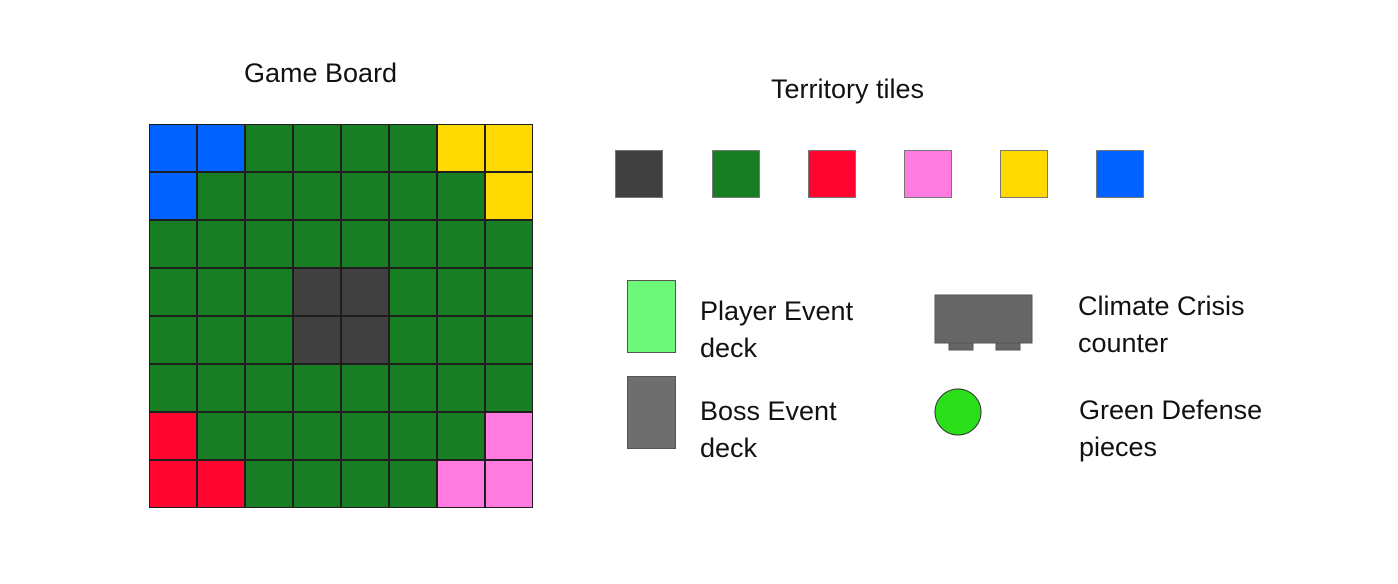 This screenshot has width=1398, height=584. Describe the element at coordinates (768, 430) in the screenshot. I see `boss-event-deck-label: Boss Event deck` at that location.